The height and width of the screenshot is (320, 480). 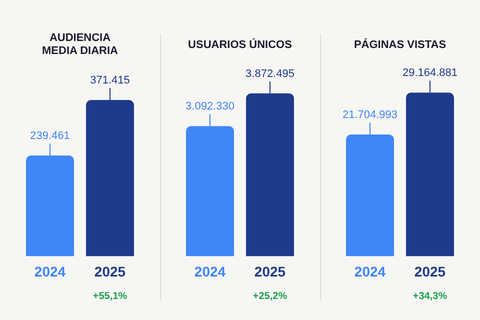 I want to click on chart-title: PÁGINAS VISTAS, so click(x=400, y=44).